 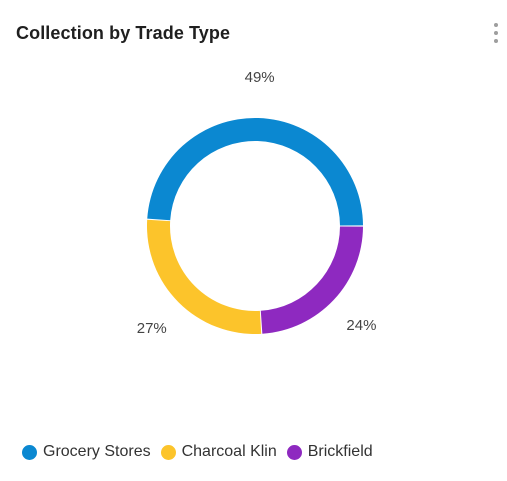 What do you see at coordinates (260, 77) in the screenshot?
I see `slice-percent-label: 49%` at bounding box center [260, 77].